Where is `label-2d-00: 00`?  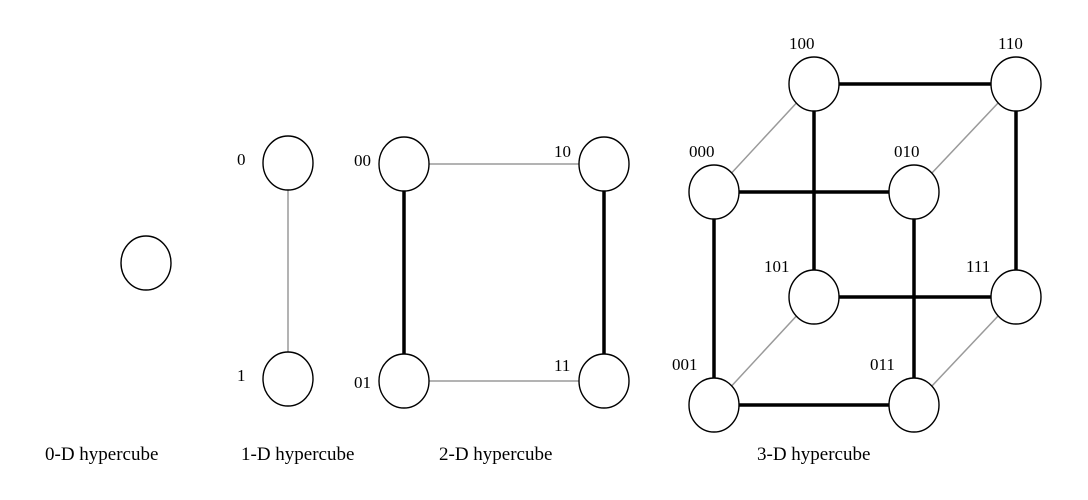 label-2d-00: 00 is located at coordinates (362, 160).